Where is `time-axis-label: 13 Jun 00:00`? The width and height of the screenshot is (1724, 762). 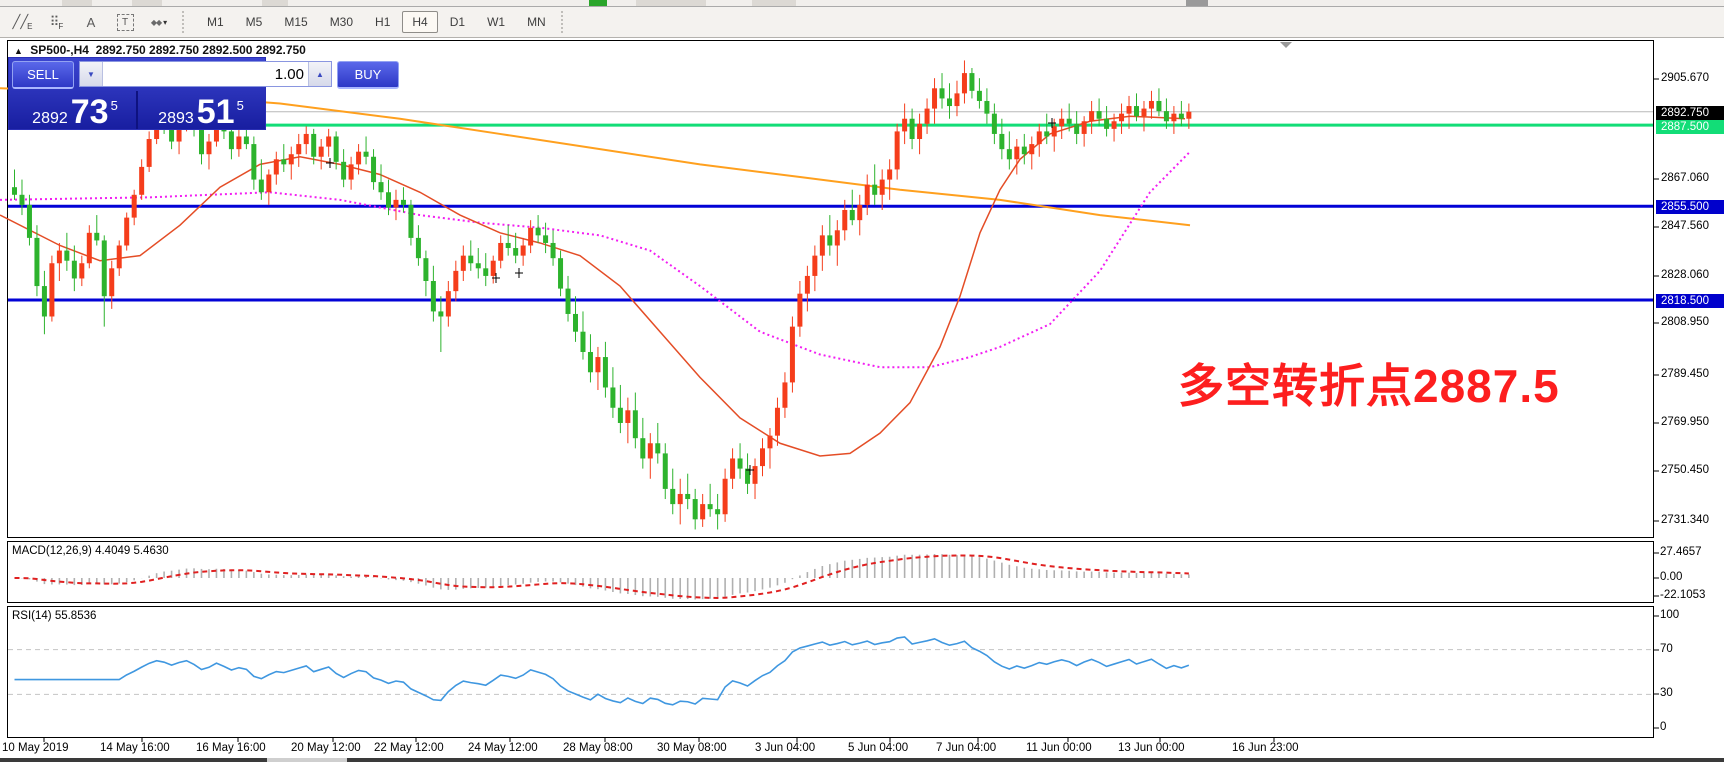 time-axis-label: 13 Jun 00:00 is located at coordinates (1151, 748).